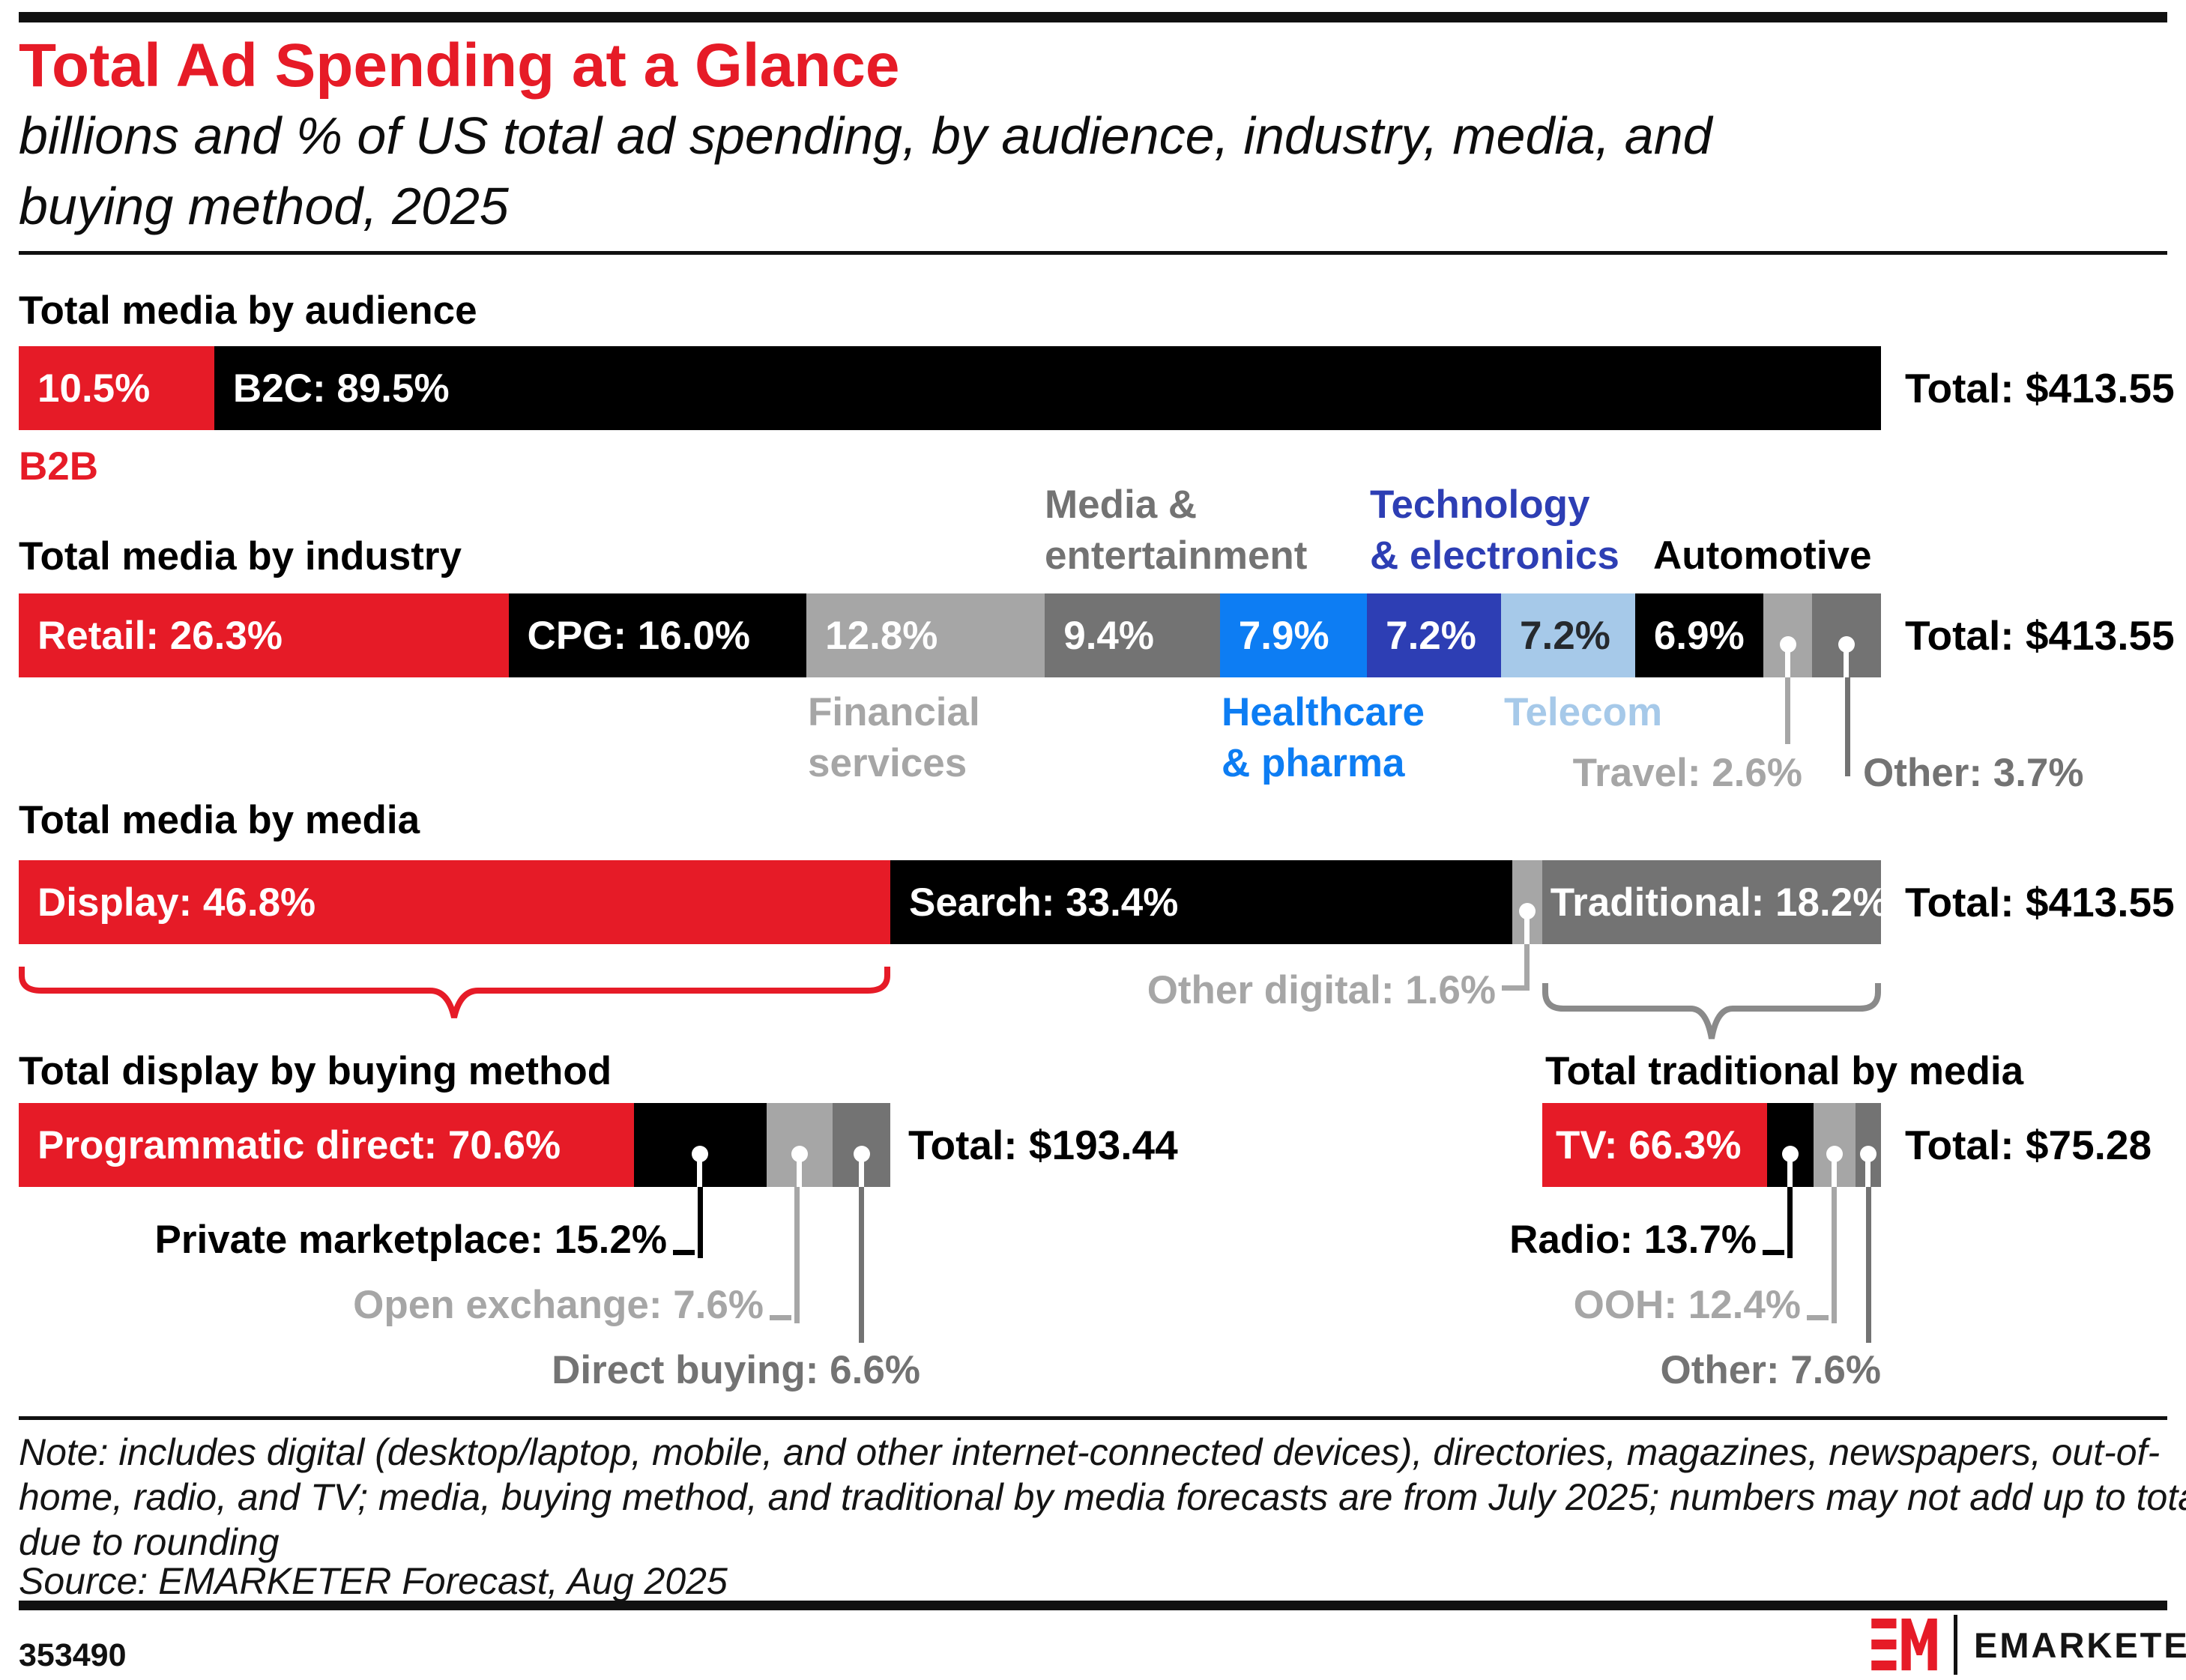  What do you see at coordinates (2040, 388) in the screenshot?
I see `audience-total: Total: $413.55` at bounding box center [2040, 388].